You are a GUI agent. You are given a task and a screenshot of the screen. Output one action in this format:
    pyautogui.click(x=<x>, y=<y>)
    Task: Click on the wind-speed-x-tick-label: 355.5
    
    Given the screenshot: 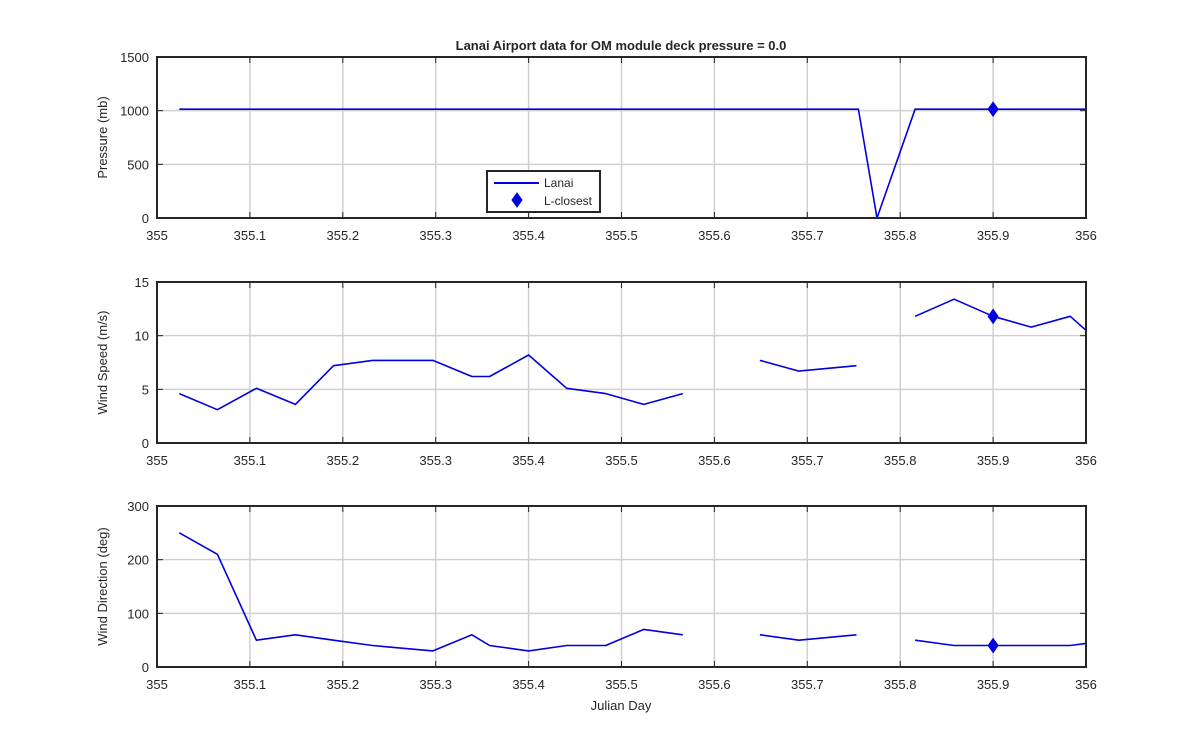 What is the action you would take?
    pyautogui.click(x=621, y=460)
    